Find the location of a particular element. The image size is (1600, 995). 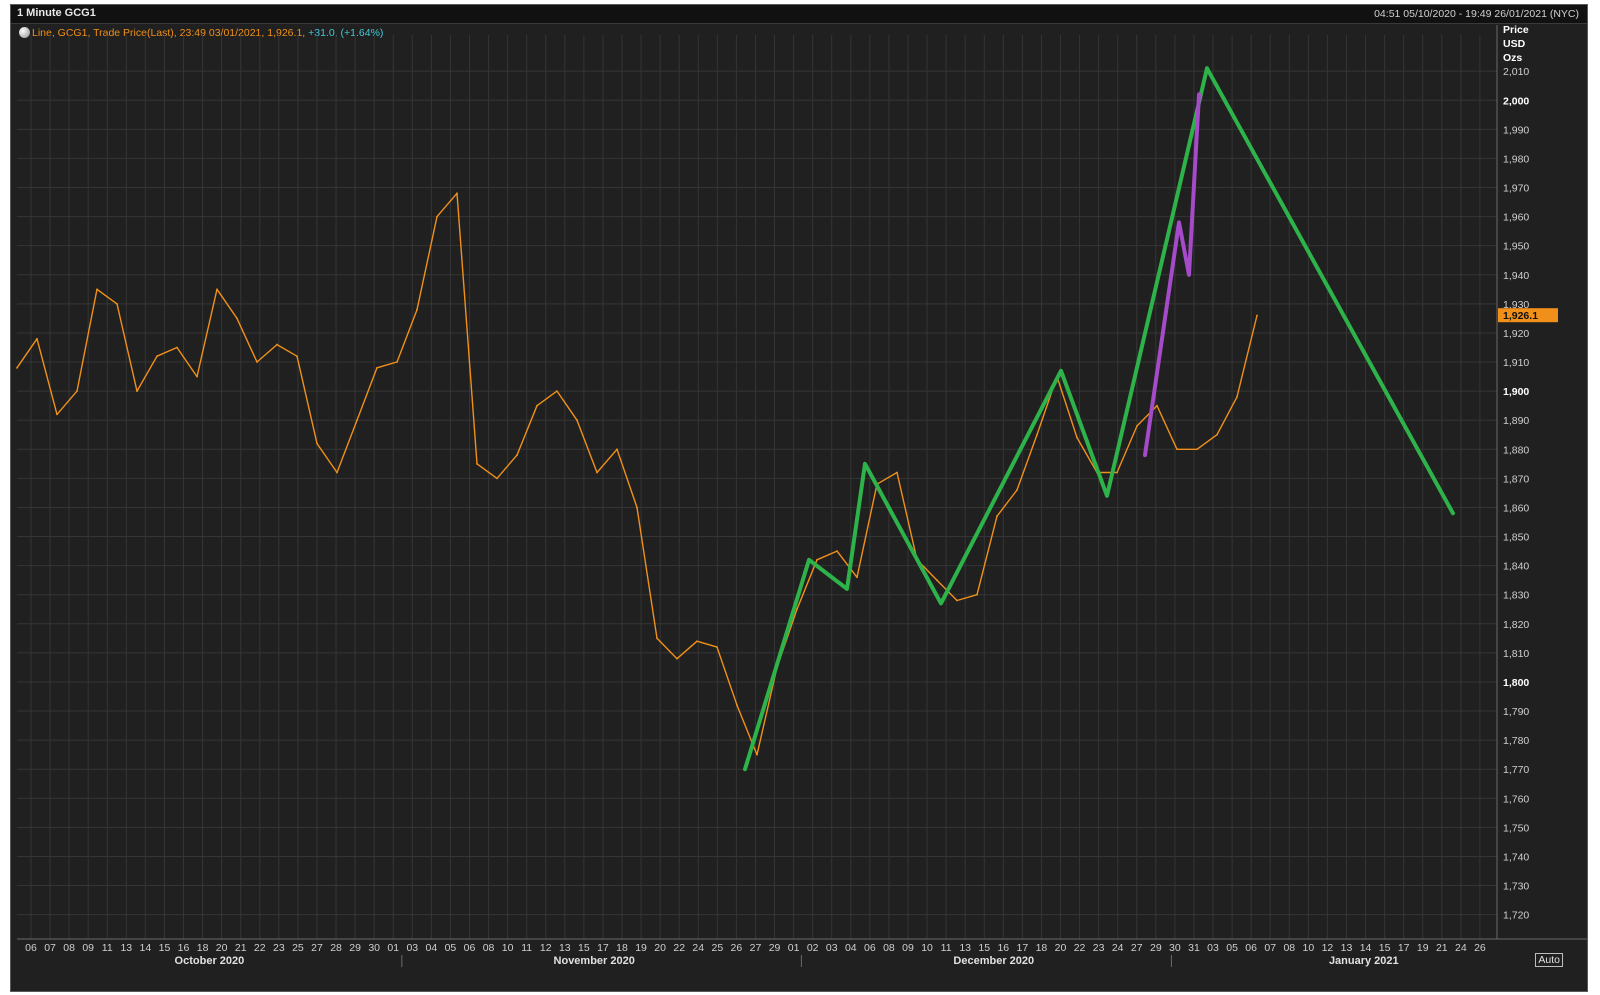

legend-change: +31.0, (+1.64%) is located at coordinates (346, 33).